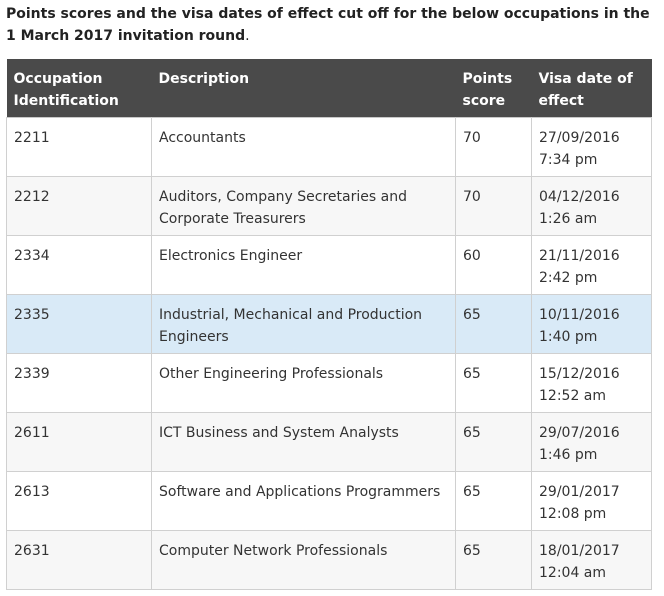 Image resolution: width=664 pixels, height=596 pixels. I want to click on cell-visa-date: 04/12/2016 1:26 am, so click(591, 205).